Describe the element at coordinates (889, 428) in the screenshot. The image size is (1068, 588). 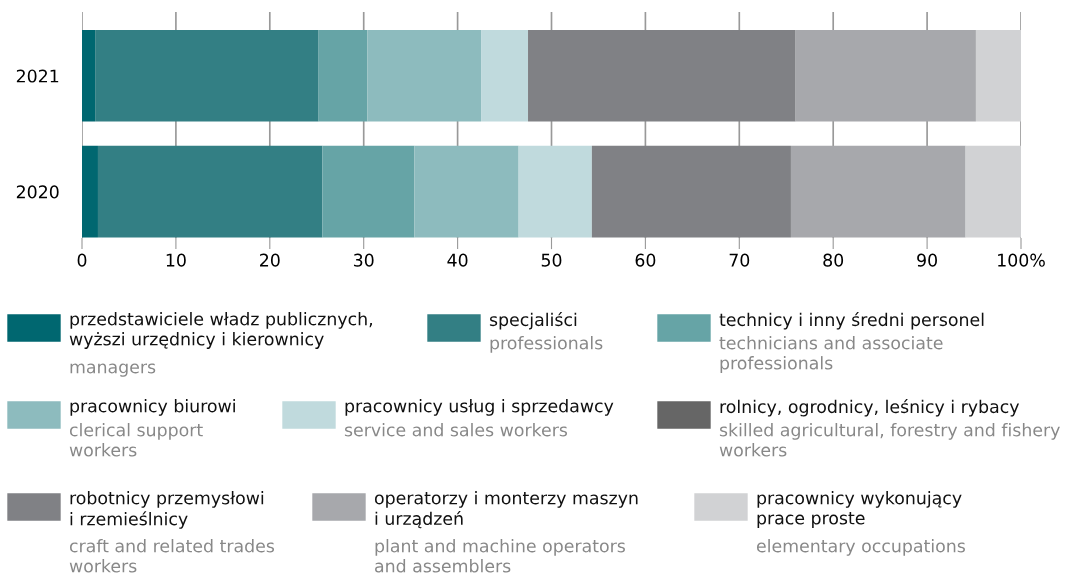
I see `legend-label: rolnicy, ogrodnicy, leśnicy i rybacy skilled agricultural, forestry and fishery workers` at that location.